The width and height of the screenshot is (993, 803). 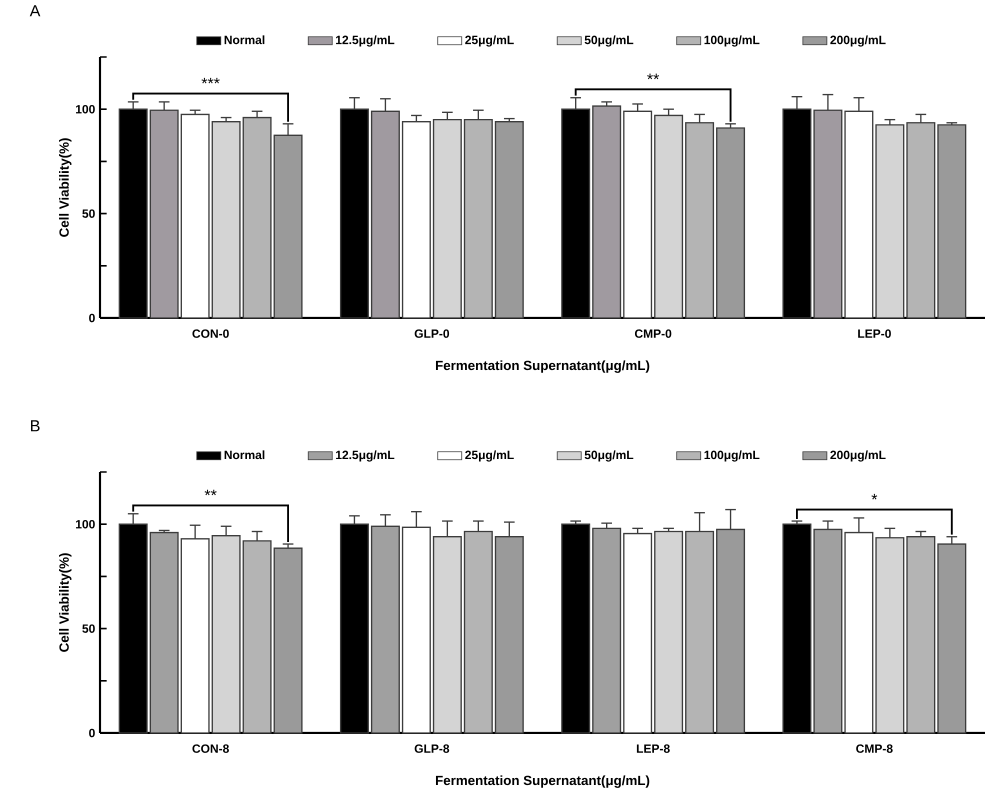 I want to click on x-tick-label: LEP-8, so click(x=653, y=748).